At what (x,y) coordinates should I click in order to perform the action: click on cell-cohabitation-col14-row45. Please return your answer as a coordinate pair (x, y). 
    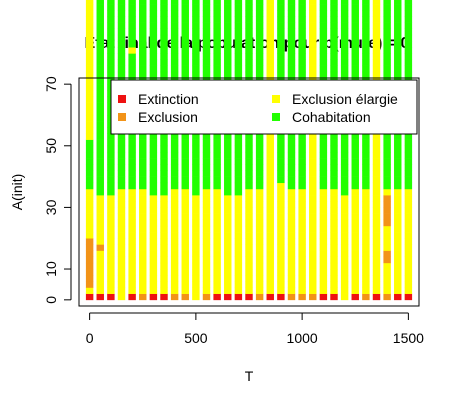
    Looking at the image, I should click on (238, 19).